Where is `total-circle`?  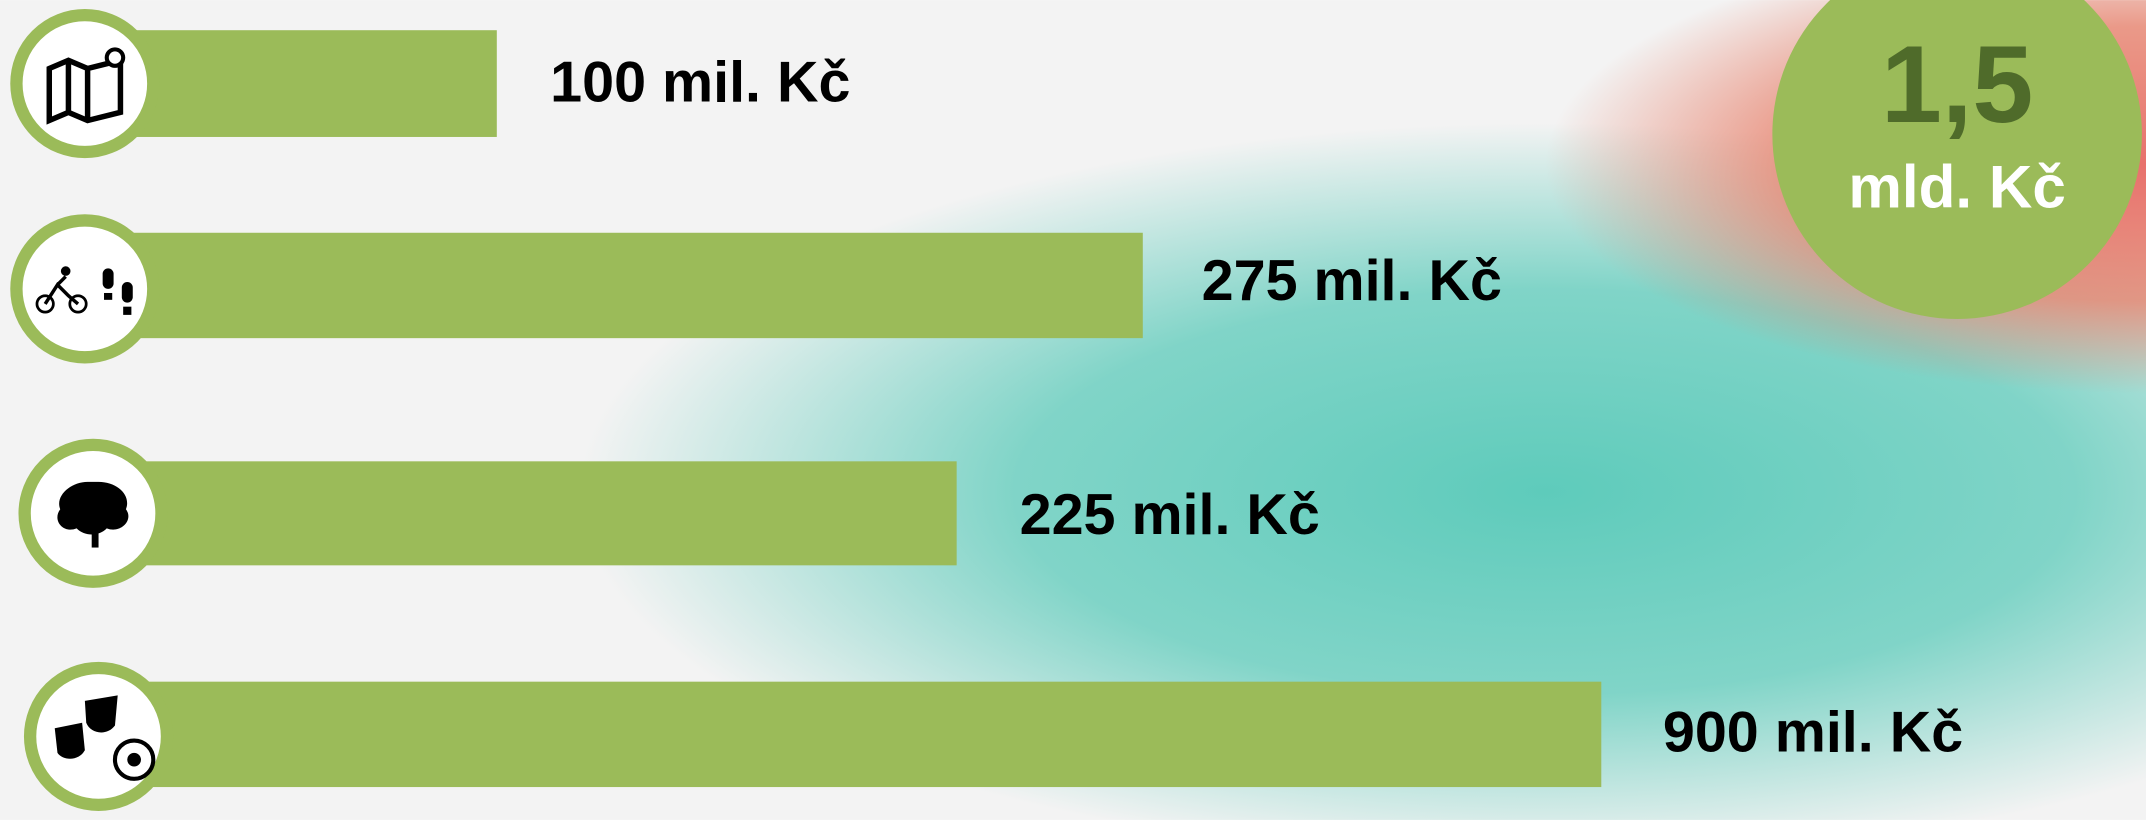
total-circle is located at coordinates (1957, 159).